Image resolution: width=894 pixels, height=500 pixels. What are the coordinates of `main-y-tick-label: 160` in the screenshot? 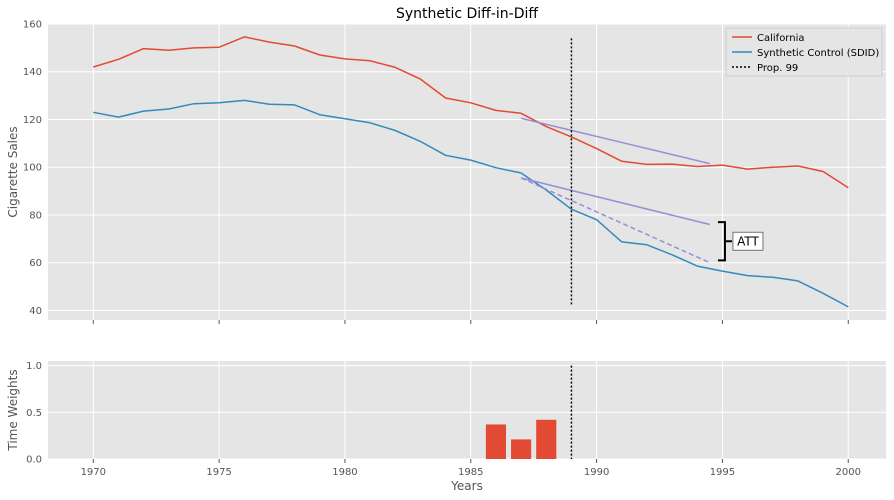 It's located at (32, 25).